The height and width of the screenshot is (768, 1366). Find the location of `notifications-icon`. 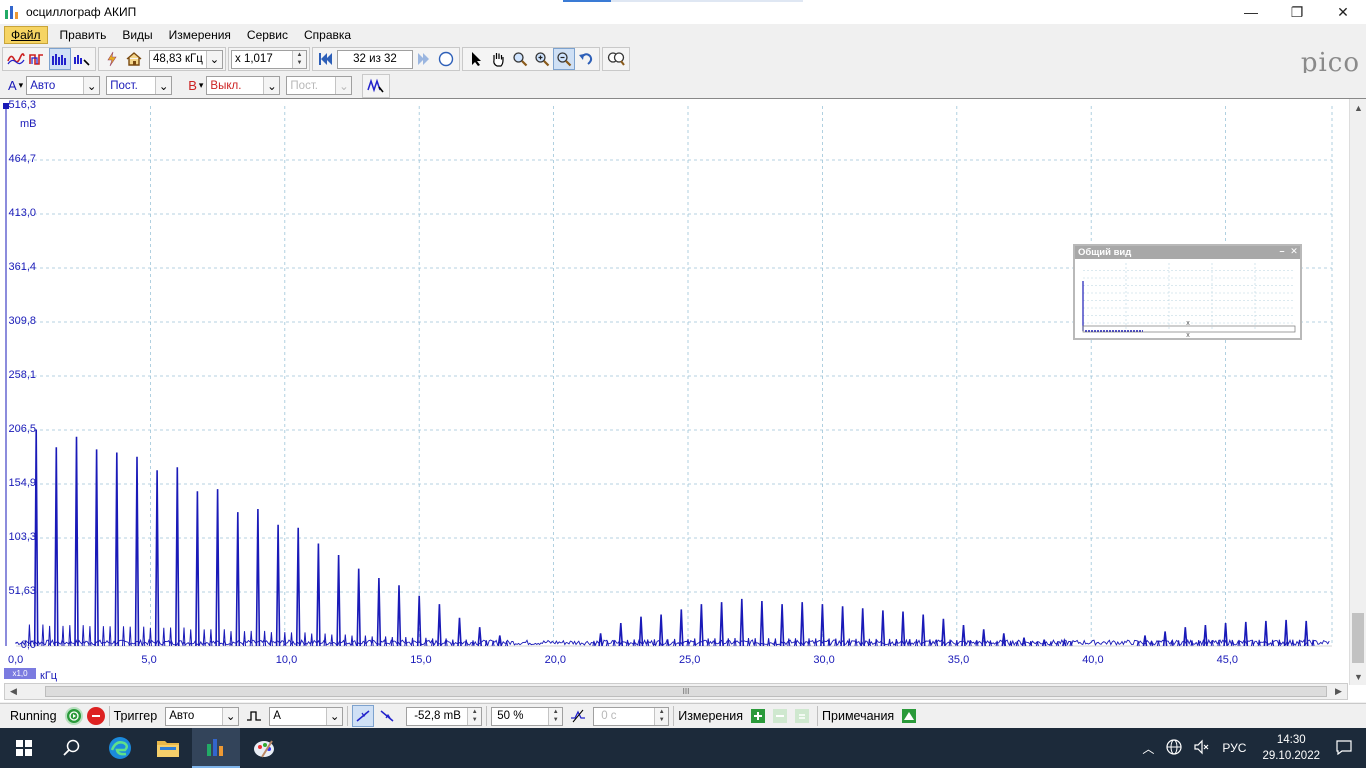

notifications-icon is located at coordinates (1344, 748).